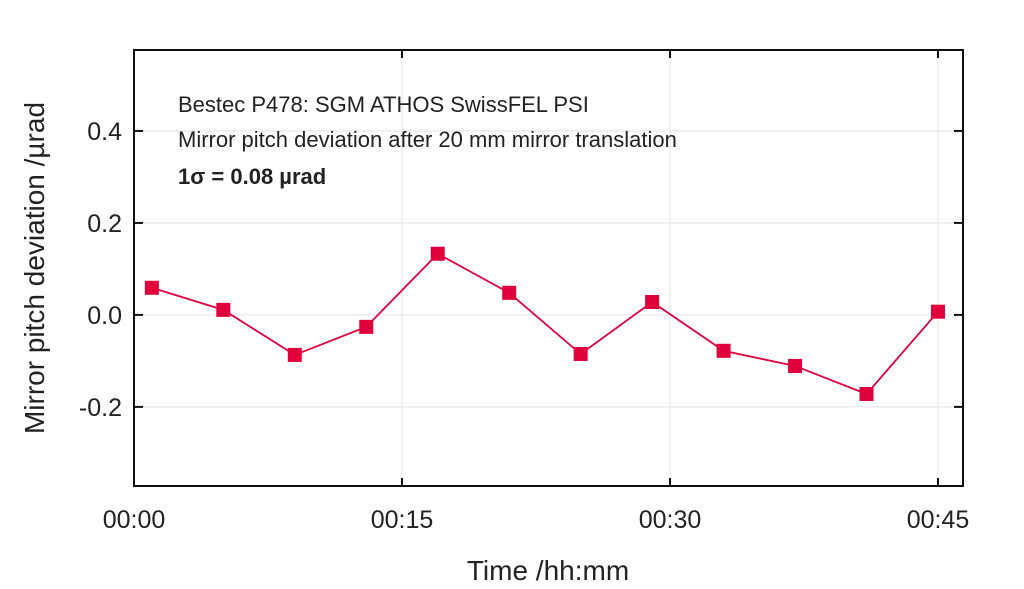  I want to click on y-axis-label: Mirror pitch deviation /µrad, so click(34, 268).